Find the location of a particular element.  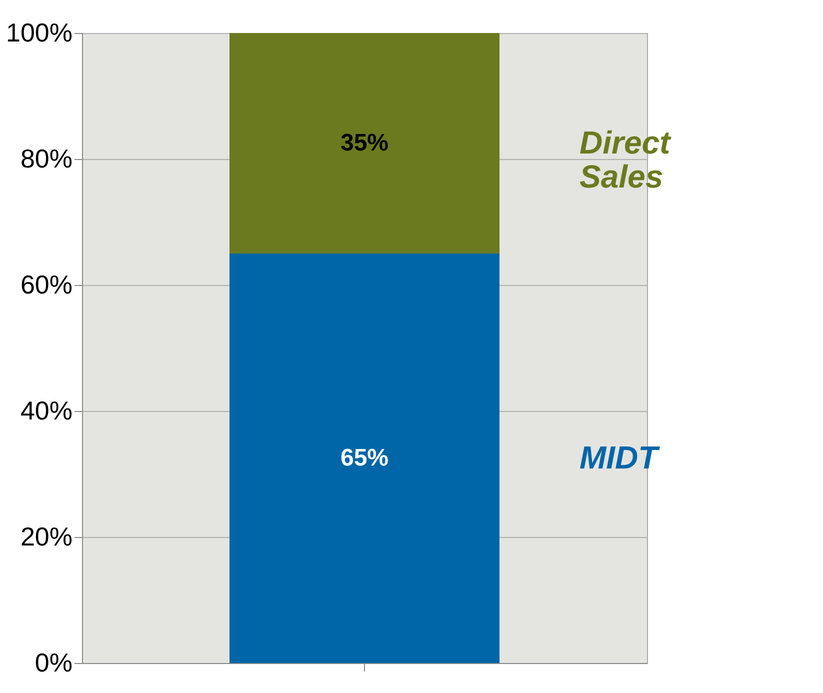

y-tick-label: 40% is located at coordinates (46, 411).